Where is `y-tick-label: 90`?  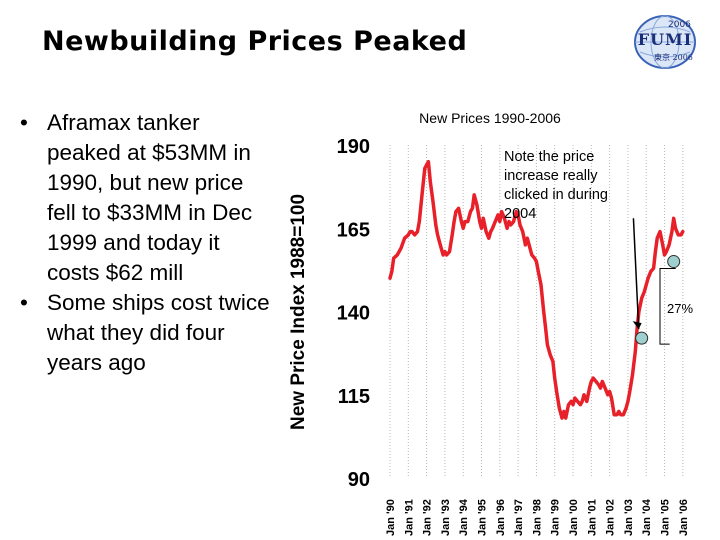
y-tick-label: 90 is located at coordinates (359, 480).